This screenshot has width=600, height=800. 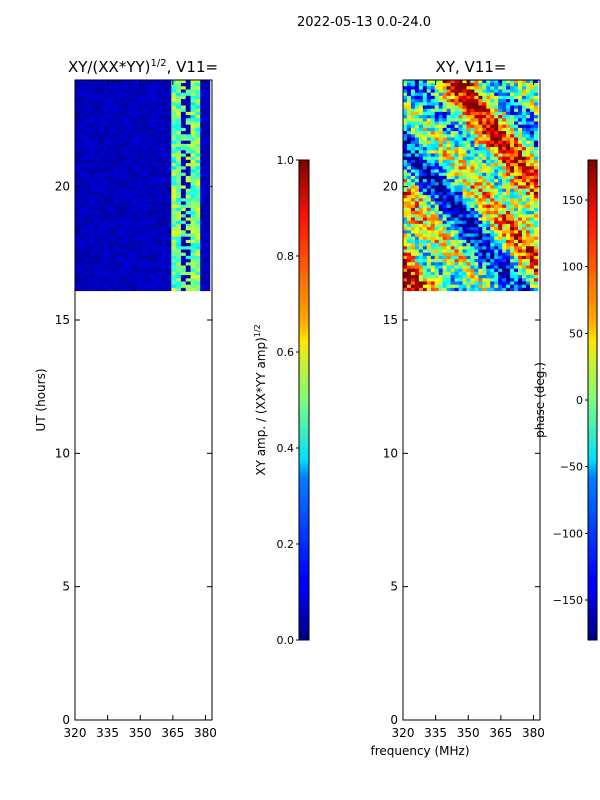 What do you see at coordinates (286, 640) in the screenshot?
I see `colorbar-tick-label: 0.0` at bounding box center [286, 640].